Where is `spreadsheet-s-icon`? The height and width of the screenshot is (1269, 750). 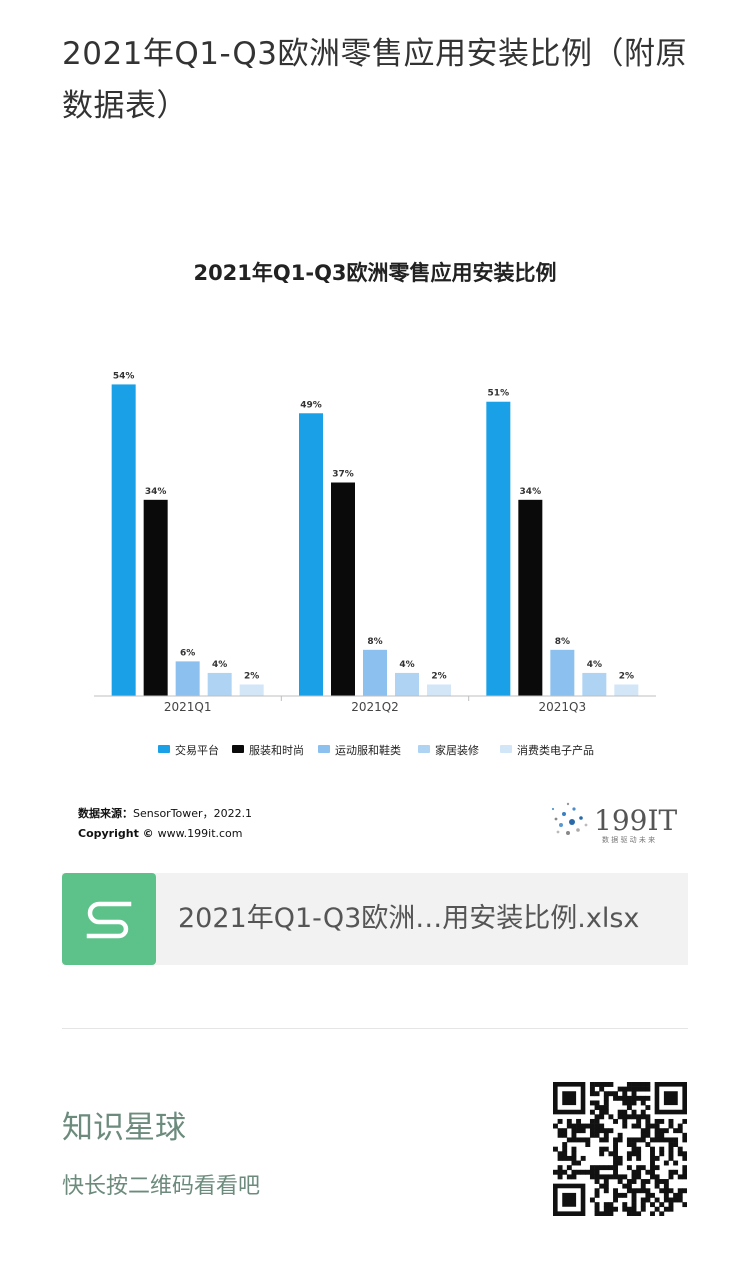 spreadsheet-s-icon is located at coordinates (109, 919).